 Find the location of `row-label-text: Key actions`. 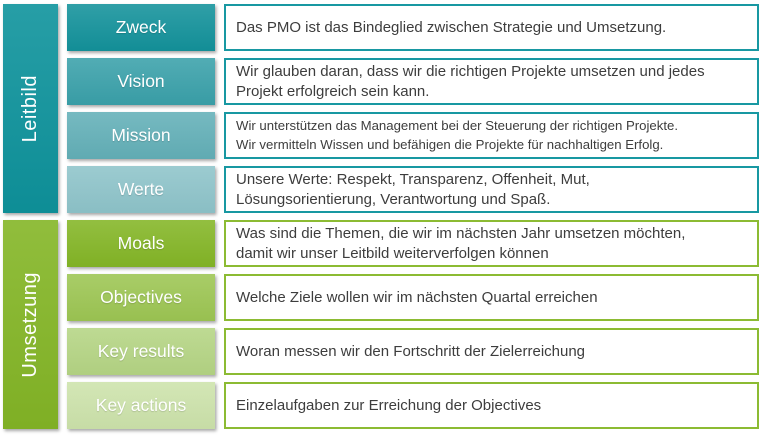

row-label-text: Key actions is located at coordinates (141, 405).